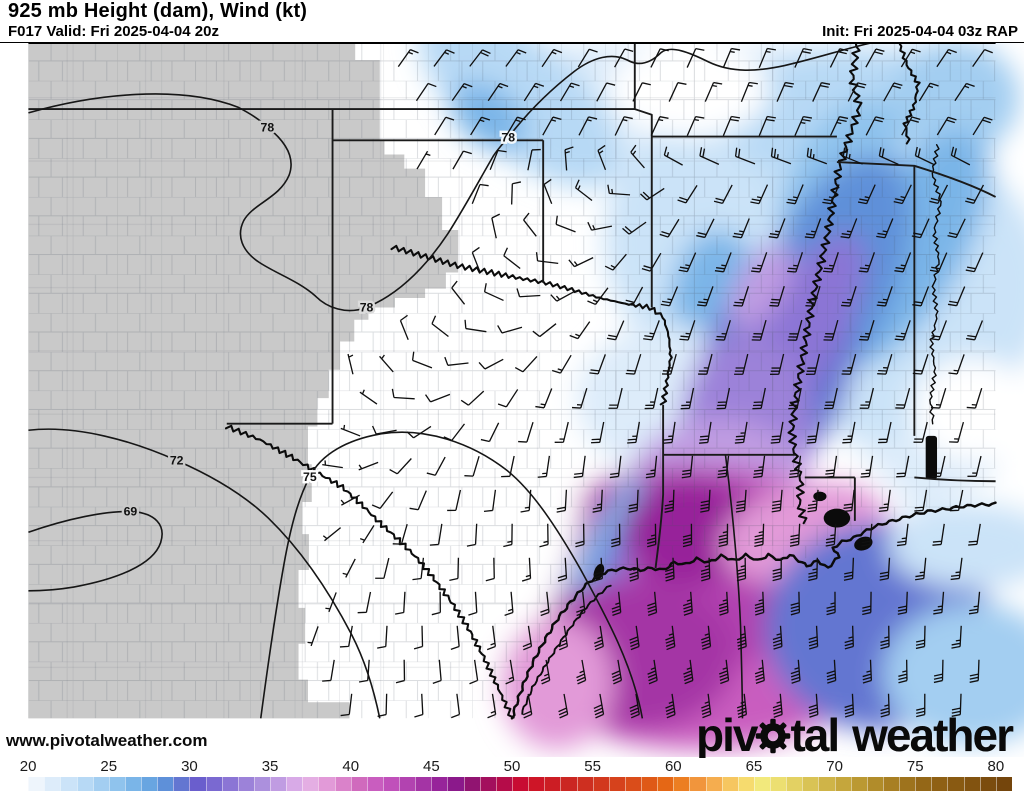 The image size is (1024, 791). I want to click on contour-label: 75, so click(310, 477).